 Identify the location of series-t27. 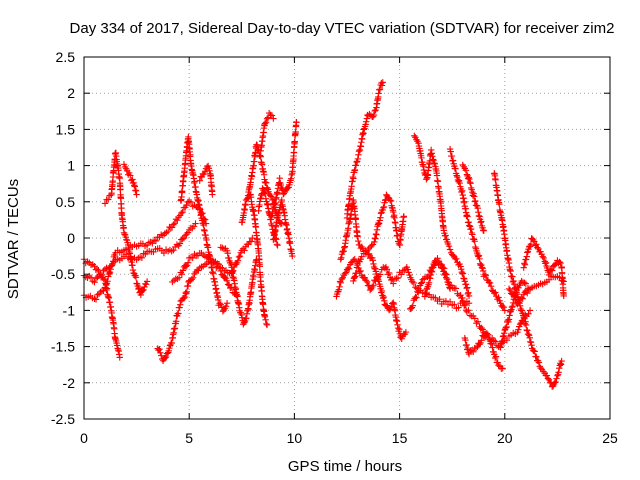
(528, 280).